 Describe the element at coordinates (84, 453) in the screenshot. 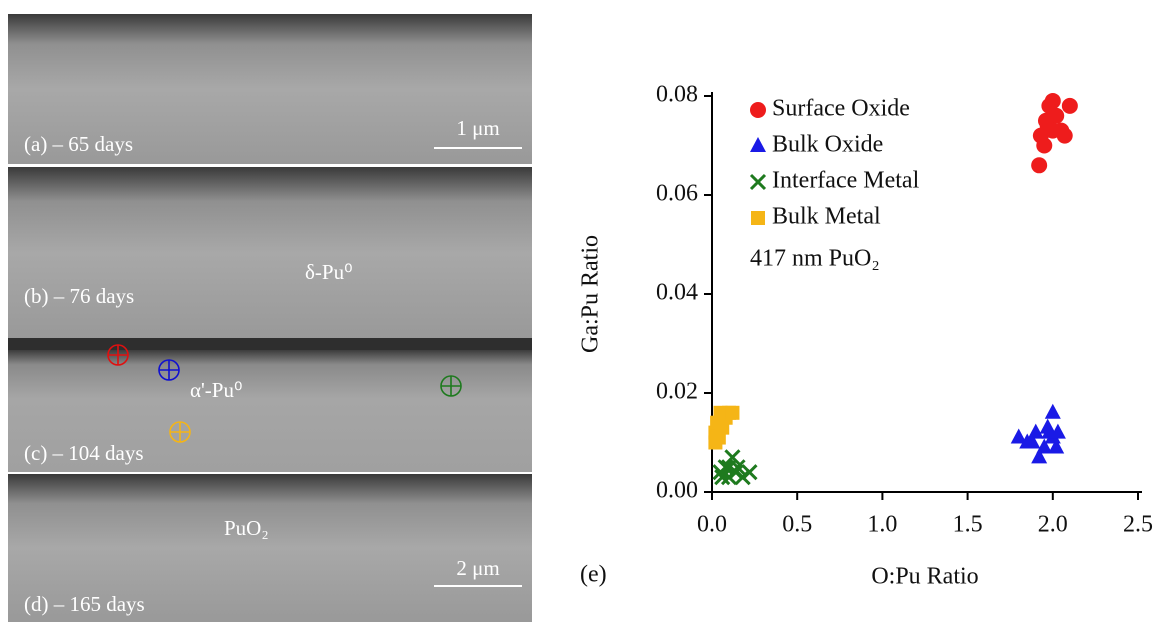

I see `panel-label: (c) – 104 days` at that location.